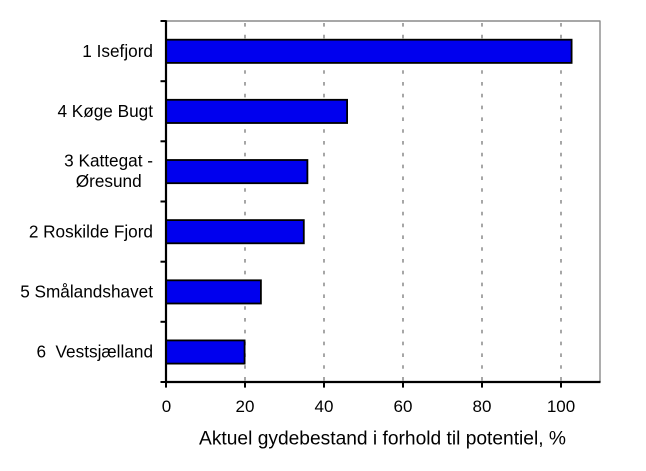 Image resolution: width=646 pixels, height=471 pixels. I want to click on svg-text: 60, so click(403, 406).